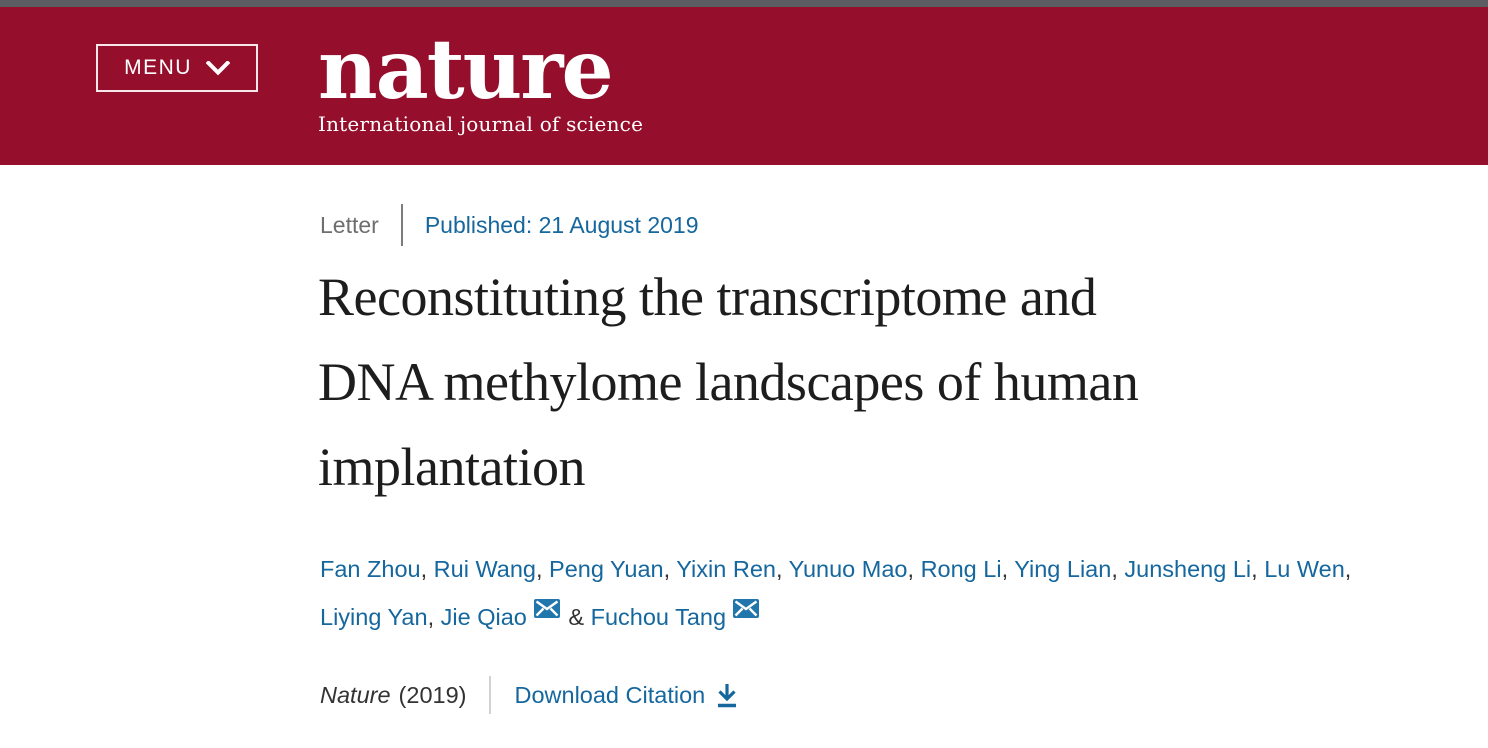  What do you see at coordinates (217, 68) in the screenshot?
I see `chevron-down-icon` at bounding box center [217, 68].